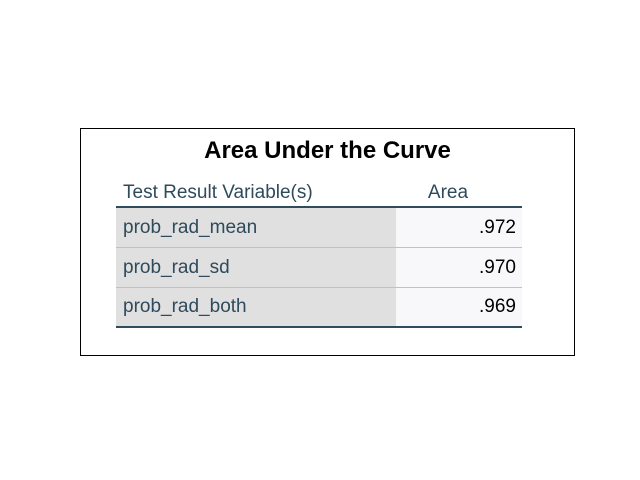  I want to click on row-label: prob_rad_both, so click(256, 307).